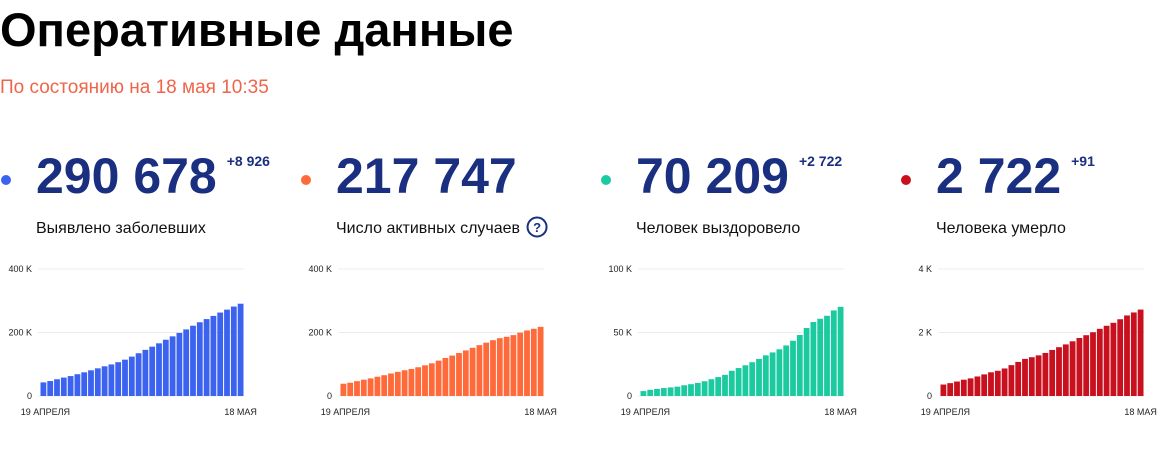  I want to click on y-tick-label: 200 K, so click(20, 333).